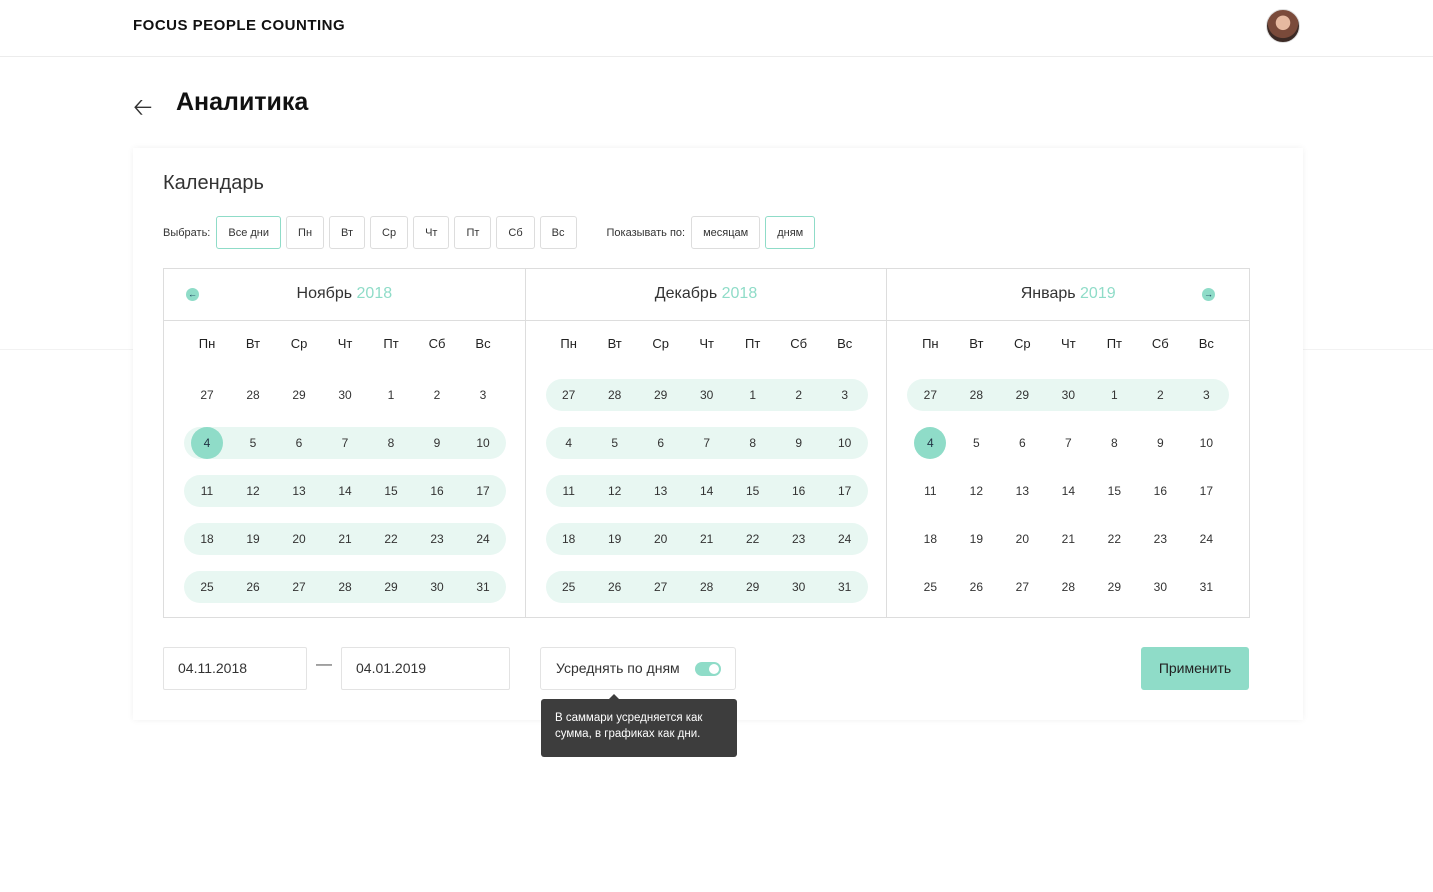 The width and height of the screenshot is (1433, 892). What do you see at coordinates (726, 232) in the screenshot?
I see `show-by-chip: месяцам` at bounding box center [726, 232].